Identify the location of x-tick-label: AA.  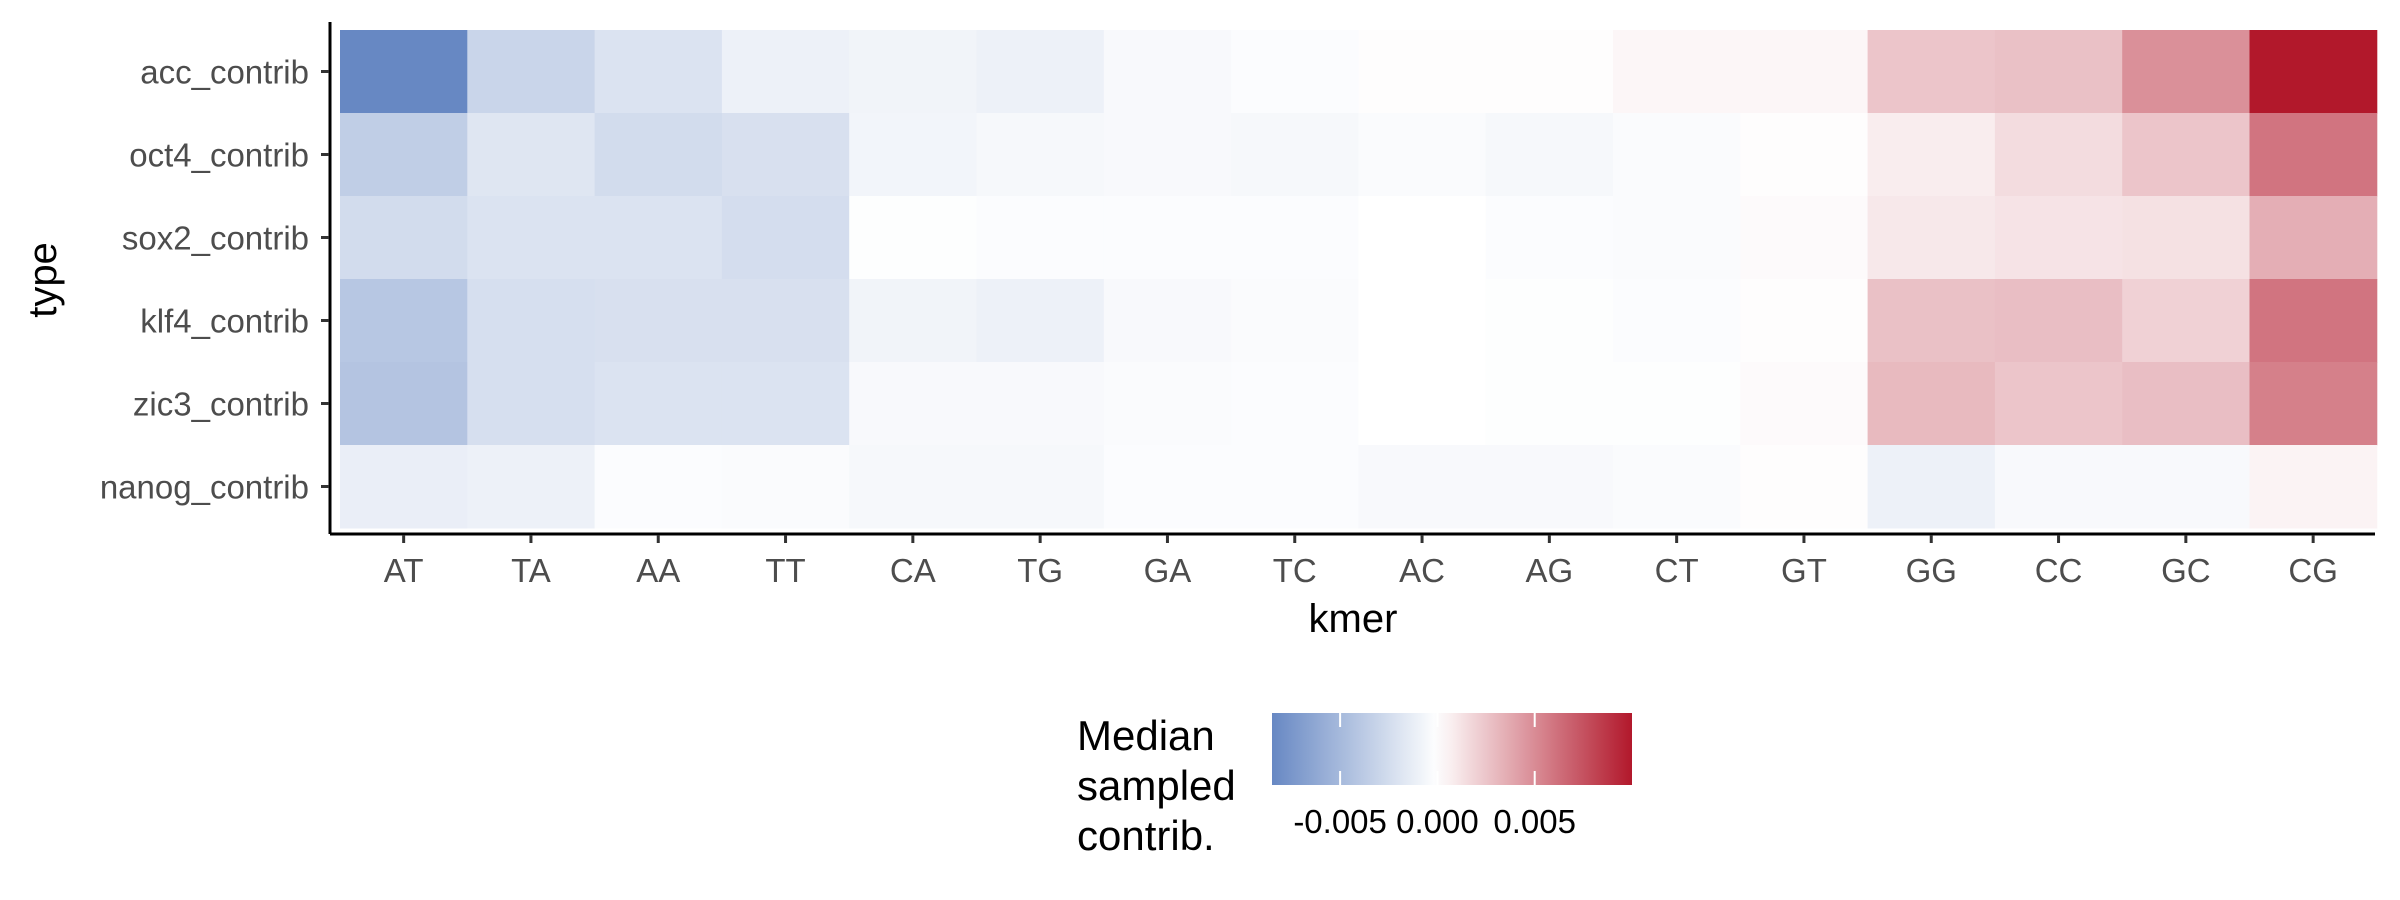
(658, 570).